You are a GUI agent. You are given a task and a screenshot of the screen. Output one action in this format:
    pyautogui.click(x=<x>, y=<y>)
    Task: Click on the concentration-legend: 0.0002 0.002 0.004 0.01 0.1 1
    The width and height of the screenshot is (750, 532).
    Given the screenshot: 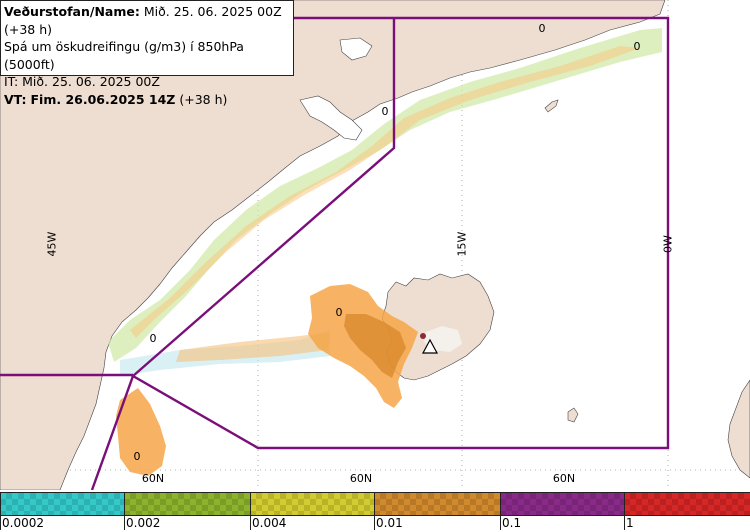 What is the action you would take?
    pyautogui.click(x=375, y=511)
    